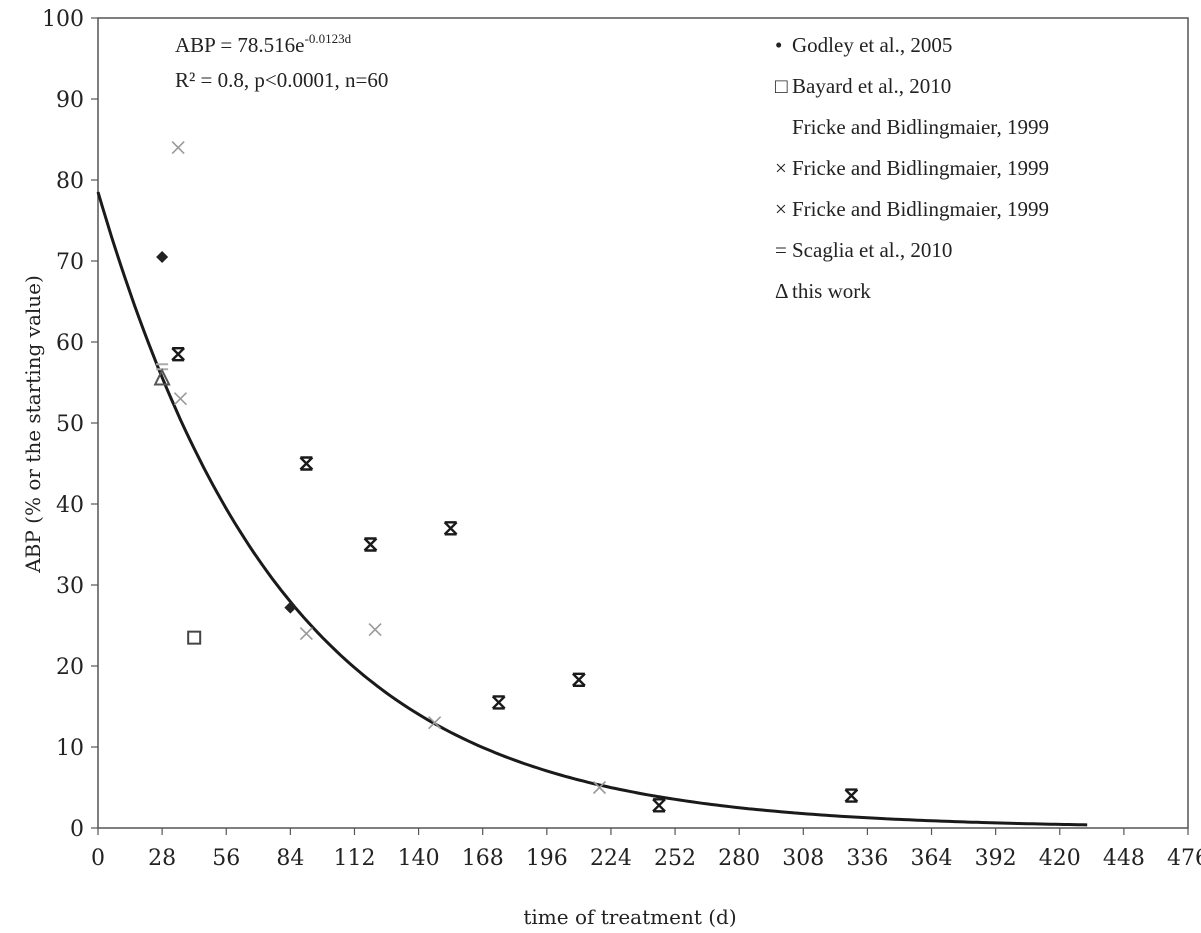  What do you see at coordinates (1124, 858) in the screenshot?
I see `x-tick-label: 448` at bounding box center [1124, 858].